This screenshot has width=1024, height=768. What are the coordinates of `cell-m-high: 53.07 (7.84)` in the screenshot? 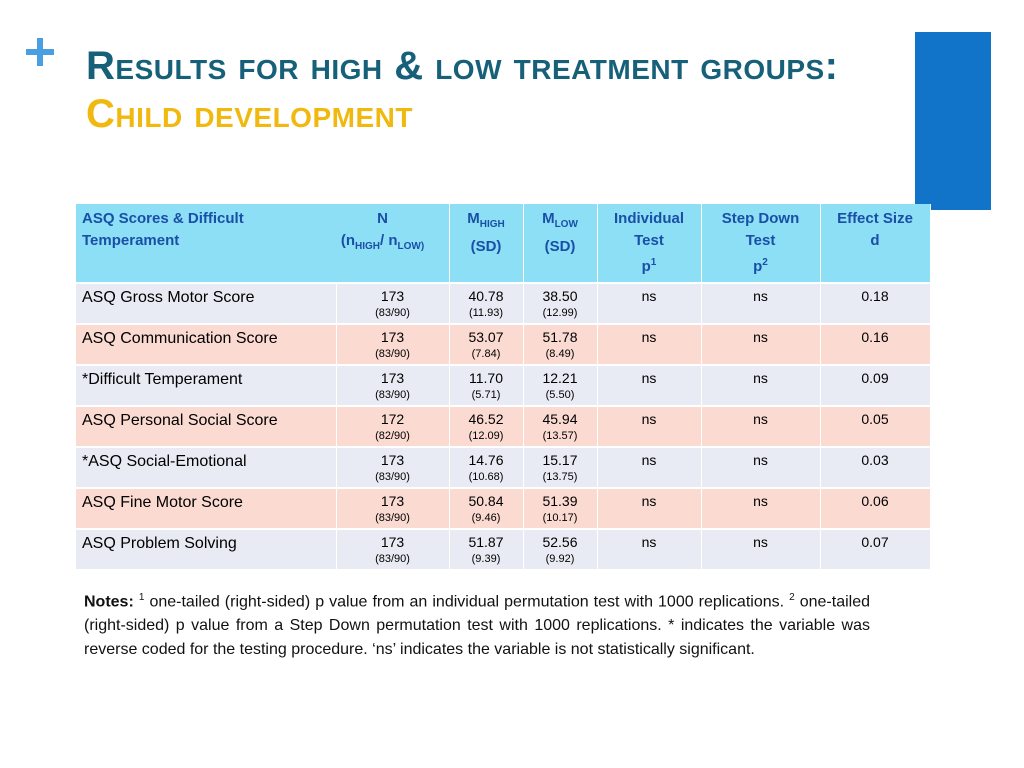 It's located at (486, 345).